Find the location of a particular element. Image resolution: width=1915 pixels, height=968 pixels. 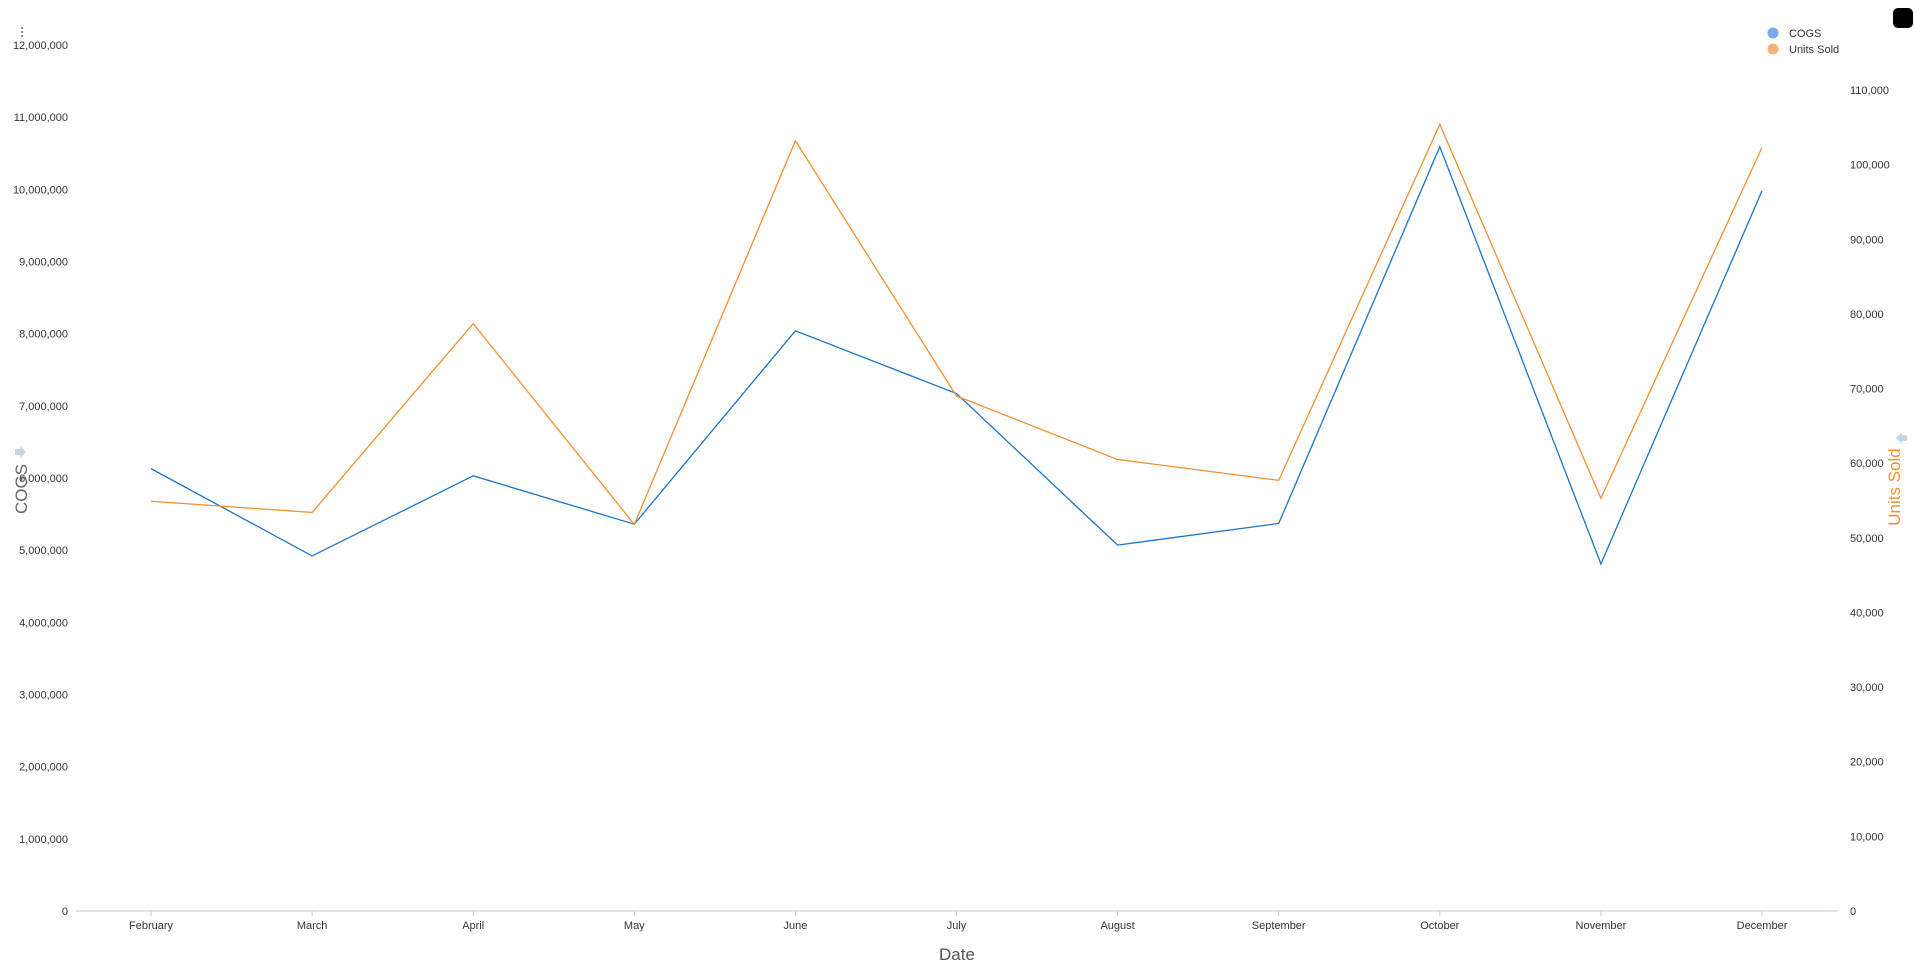

right-y-axis-title: Units Sold is located at coordinates (1894, 486).